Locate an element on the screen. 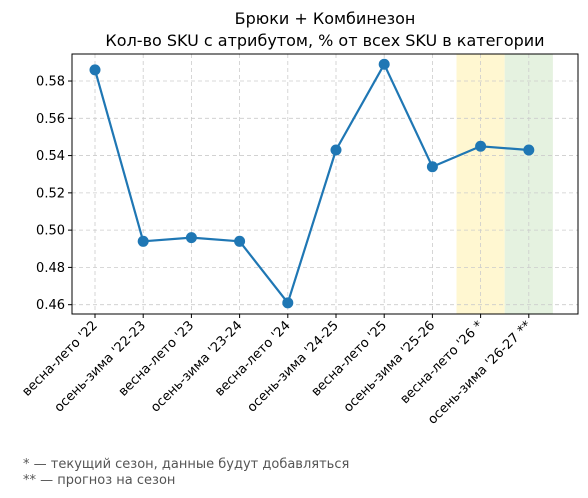 This screenshot has height=498, width=588. y-tick-label: 0.56 is located at coordinates (50, 119).